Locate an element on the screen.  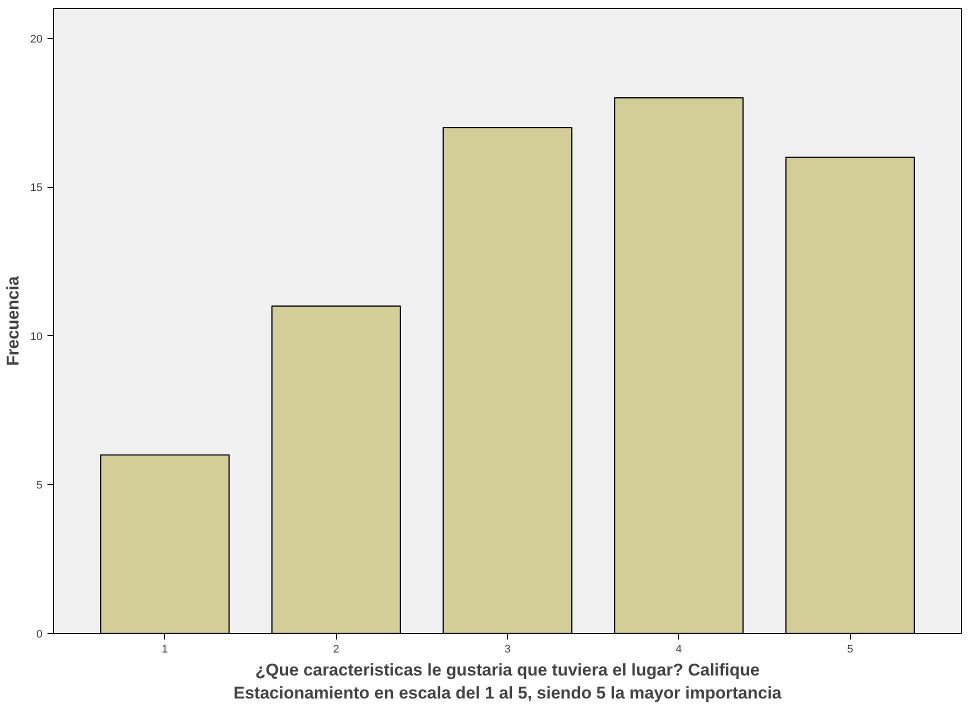
x-tick-label: 3 is located at coordinates (507, 650).